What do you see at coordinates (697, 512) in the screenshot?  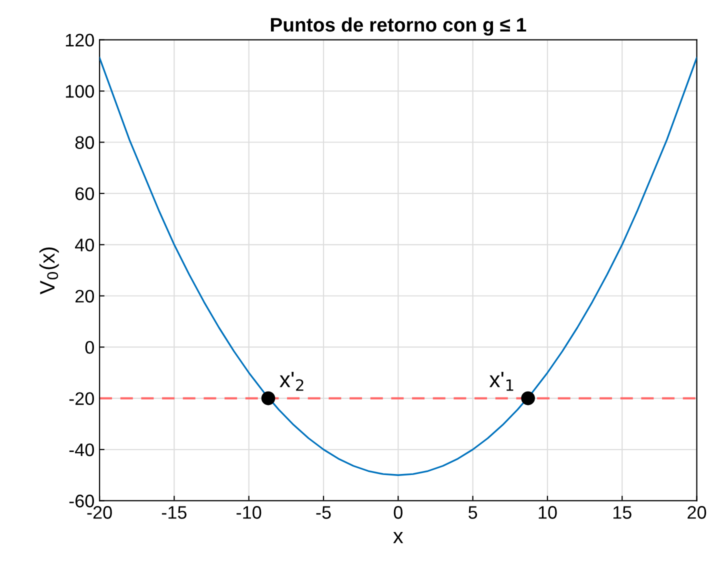 I see `x-tick-label: 20` at bounding box center [697, 512].